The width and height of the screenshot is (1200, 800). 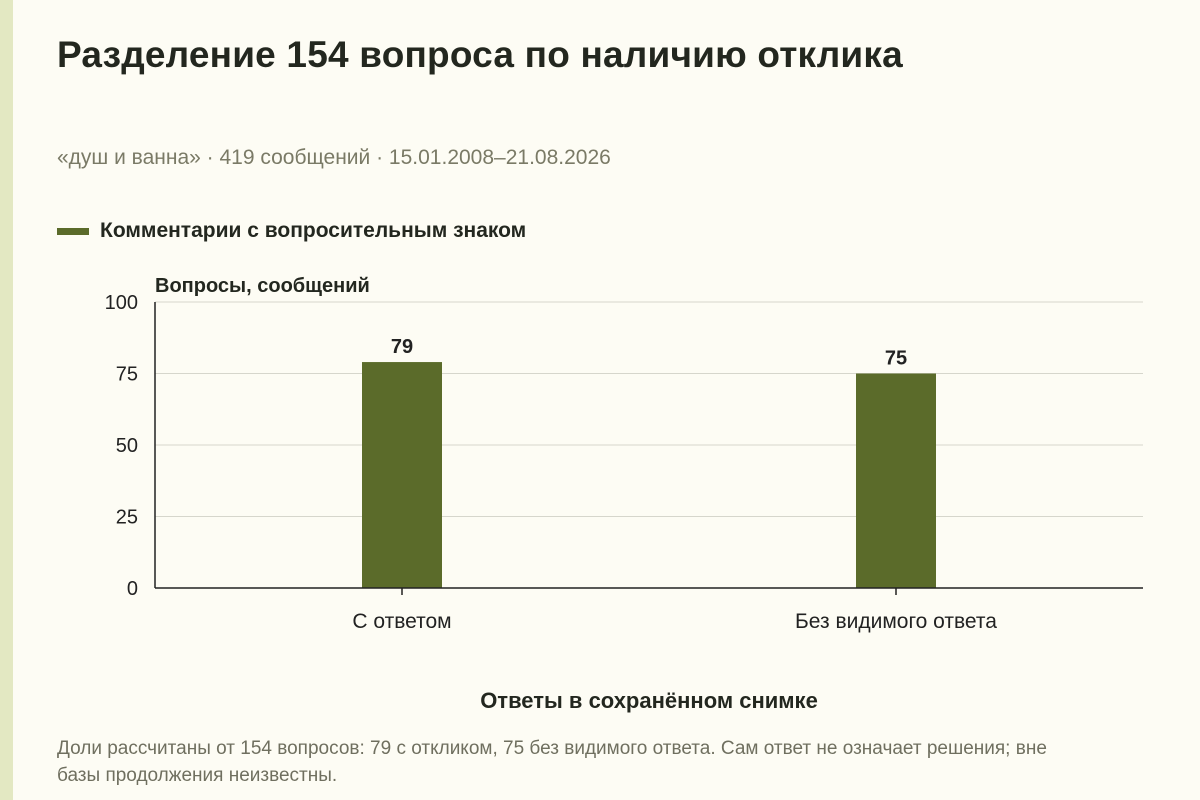 I want to click on x-axis-title: Ответы в сохранённом снимке, so click(x=649, y=700).